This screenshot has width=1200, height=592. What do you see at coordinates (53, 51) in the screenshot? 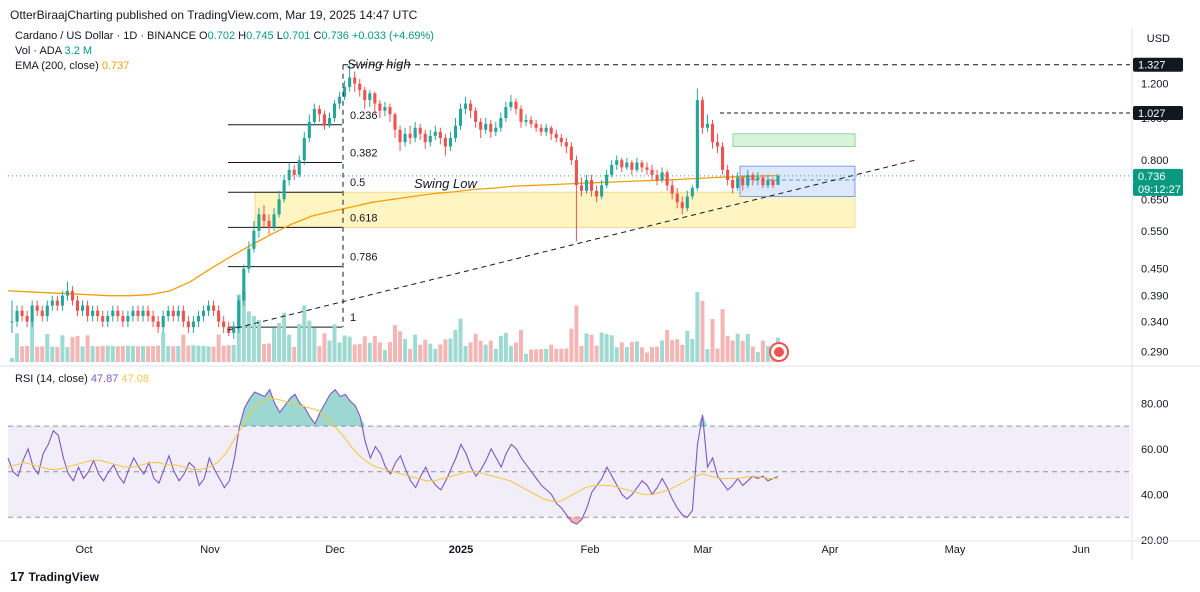
I see `volume-legend: Vol · ADA 3.2 M` at bounding box center [53, 51].